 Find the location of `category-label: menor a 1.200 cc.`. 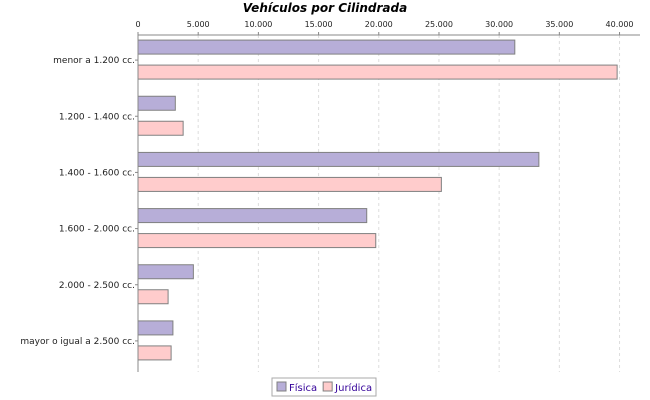

category-label: menor a 1.200 cc. is located at coordinates (94, 61).